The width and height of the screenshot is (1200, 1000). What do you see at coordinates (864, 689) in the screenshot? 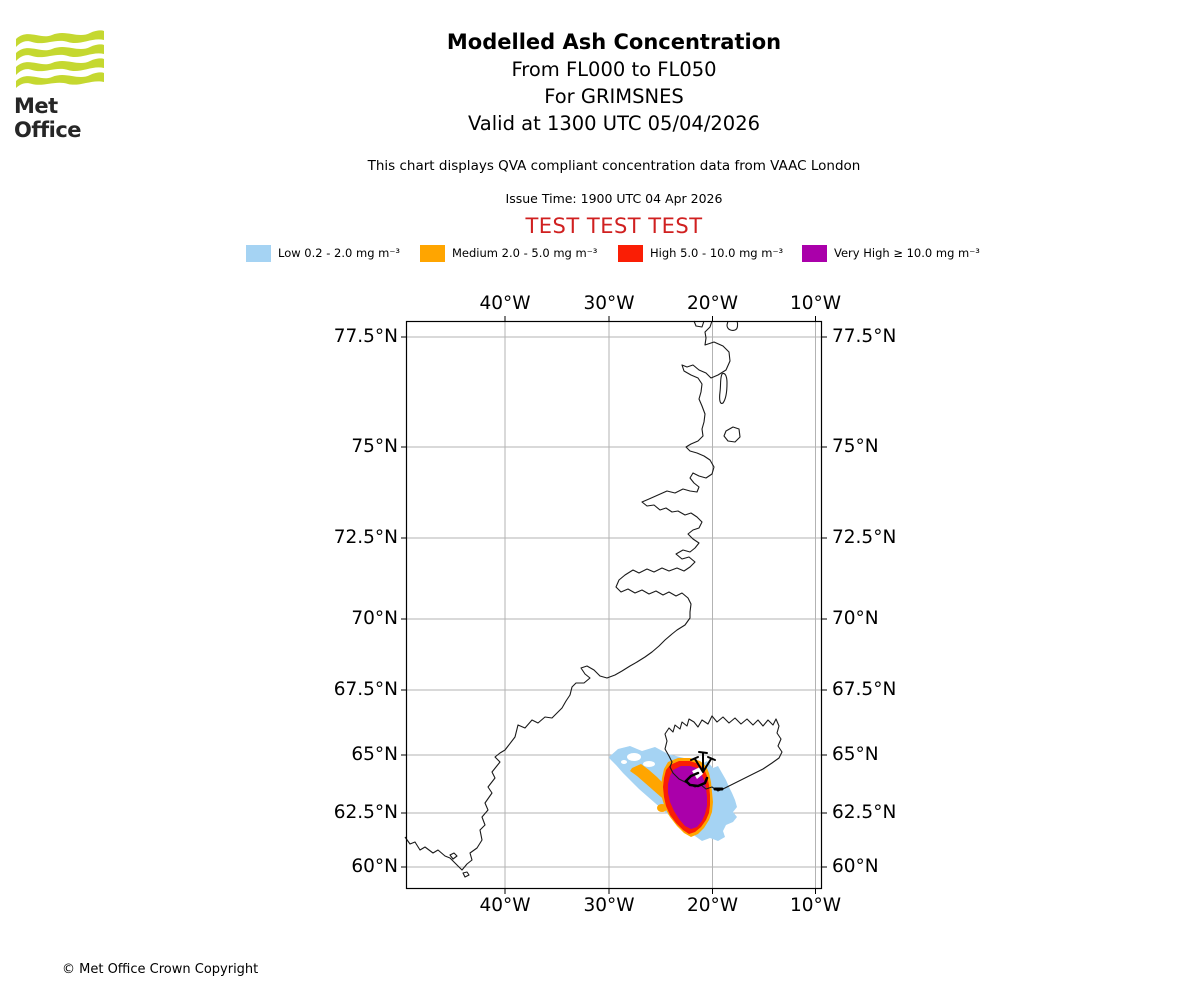
I see `y-tick-label-right: 67.5°N` at bounding box center [864, 689].